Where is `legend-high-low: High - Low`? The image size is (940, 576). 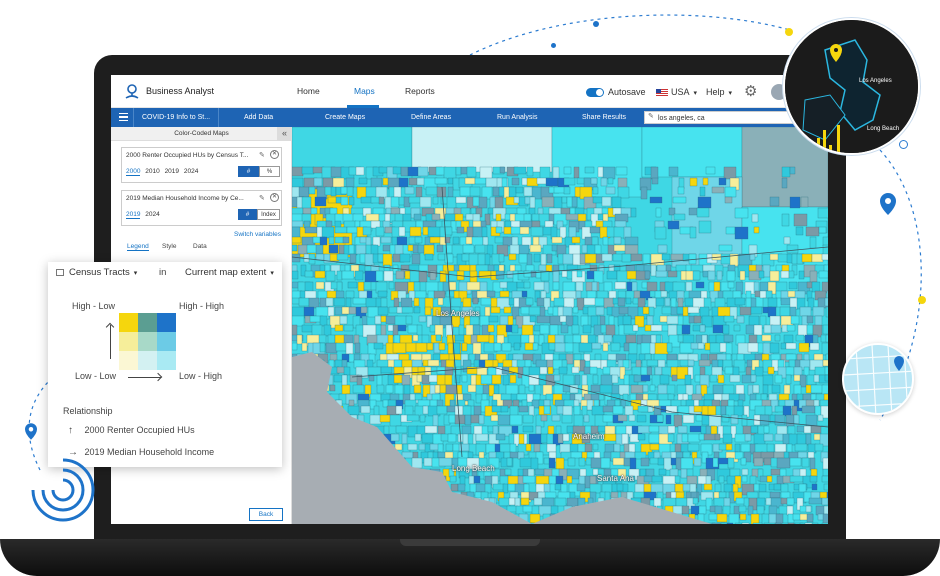 legend-high-low: High - Low is located at coordinates (94, 306).